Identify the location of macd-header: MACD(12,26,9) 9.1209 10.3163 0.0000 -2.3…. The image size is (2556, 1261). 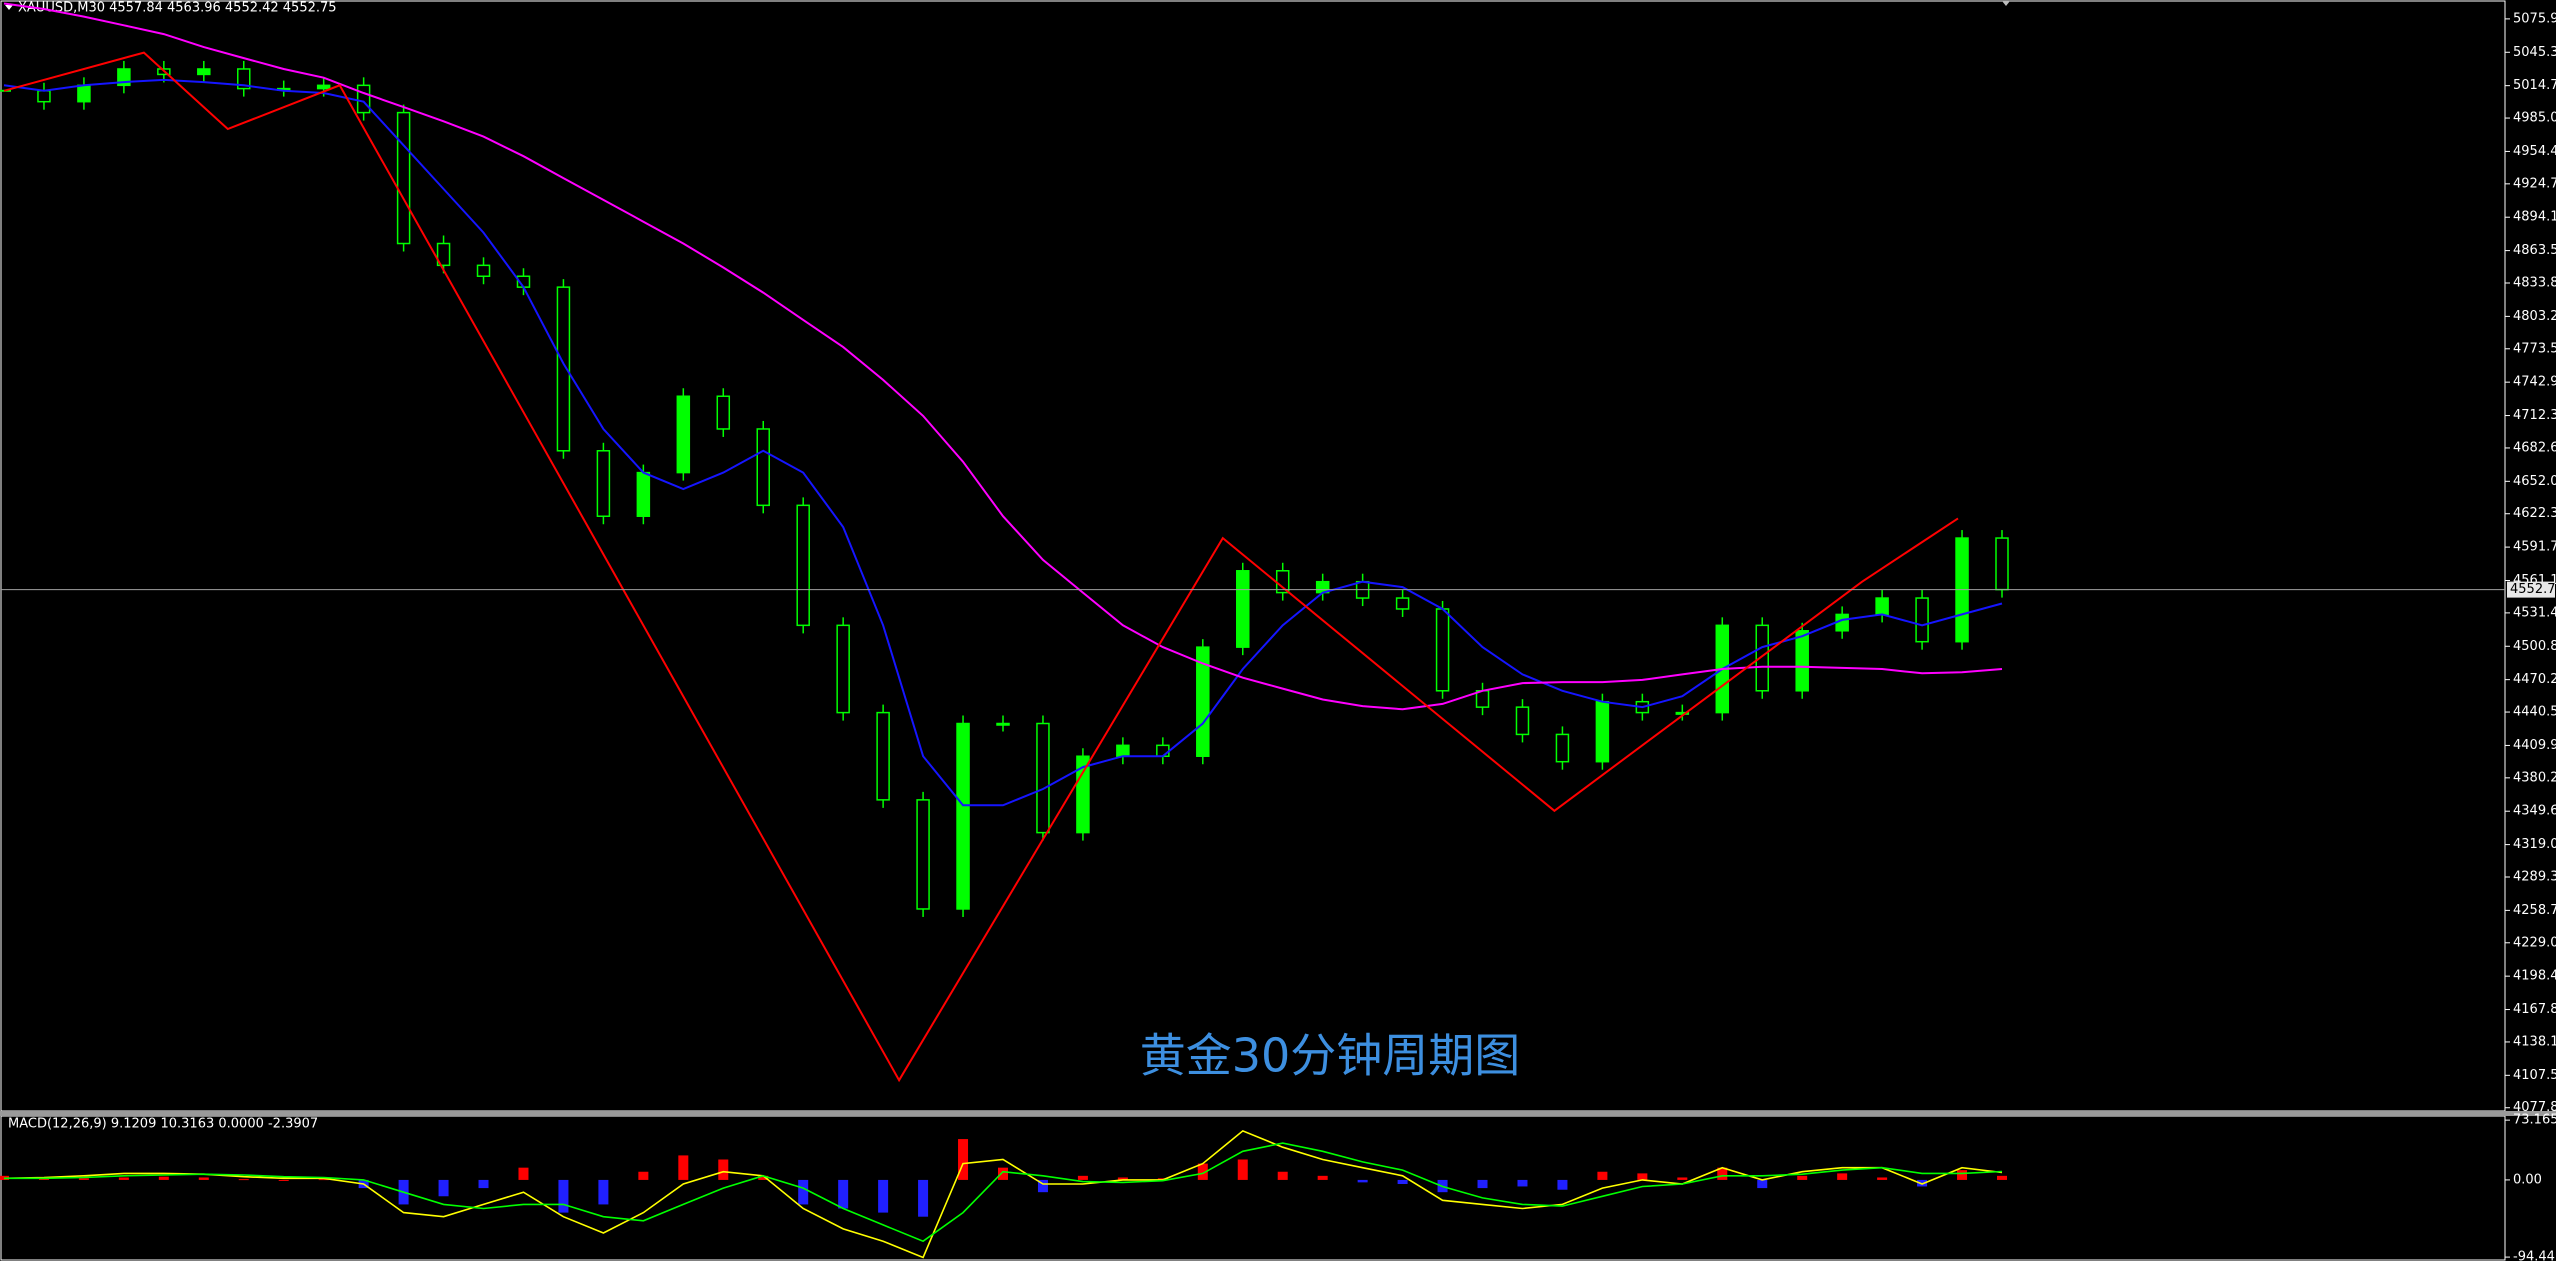
(163, 1124).